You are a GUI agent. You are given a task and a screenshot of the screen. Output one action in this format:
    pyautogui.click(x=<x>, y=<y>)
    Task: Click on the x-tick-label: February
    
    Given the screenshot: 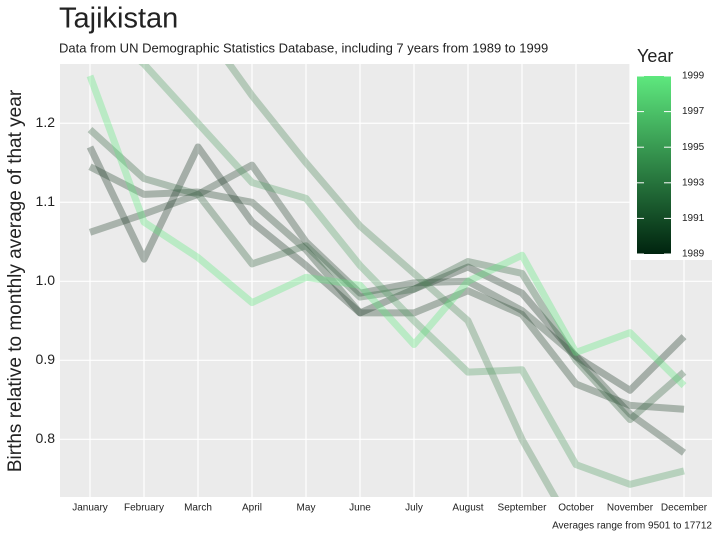 What is the action you would take?
    pyautogui.click(x=144, y=508)
    